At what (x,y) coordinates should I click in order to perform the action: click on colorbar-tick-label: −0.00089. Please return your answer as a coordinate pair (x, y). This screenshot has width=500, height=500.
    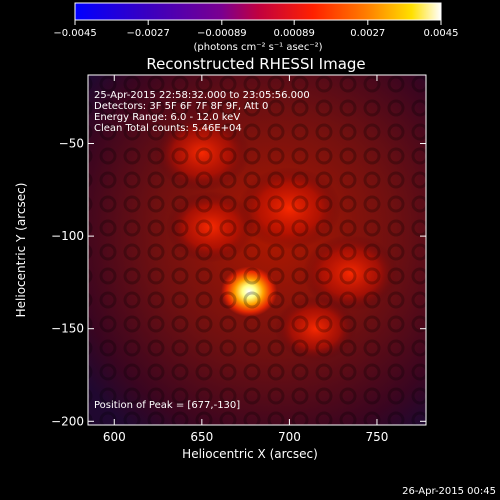
    Looking at the image, I should click on (222, 33).